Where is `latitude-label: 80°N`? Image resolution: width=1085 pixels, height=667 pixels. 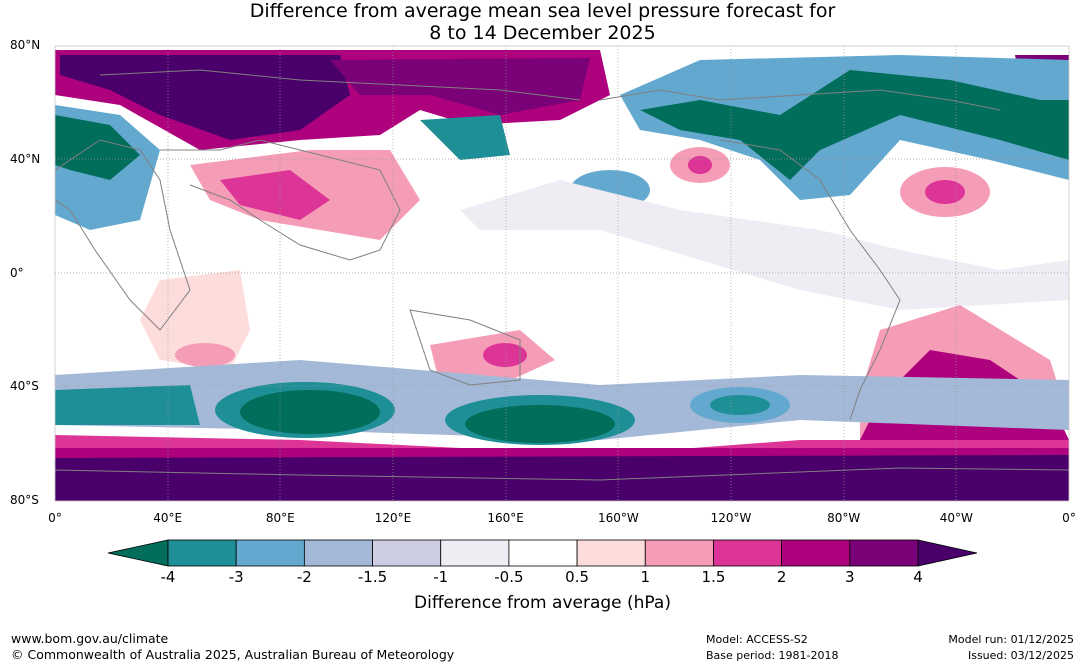 latitude-label: 80°N is located at coordinates (25, 45).